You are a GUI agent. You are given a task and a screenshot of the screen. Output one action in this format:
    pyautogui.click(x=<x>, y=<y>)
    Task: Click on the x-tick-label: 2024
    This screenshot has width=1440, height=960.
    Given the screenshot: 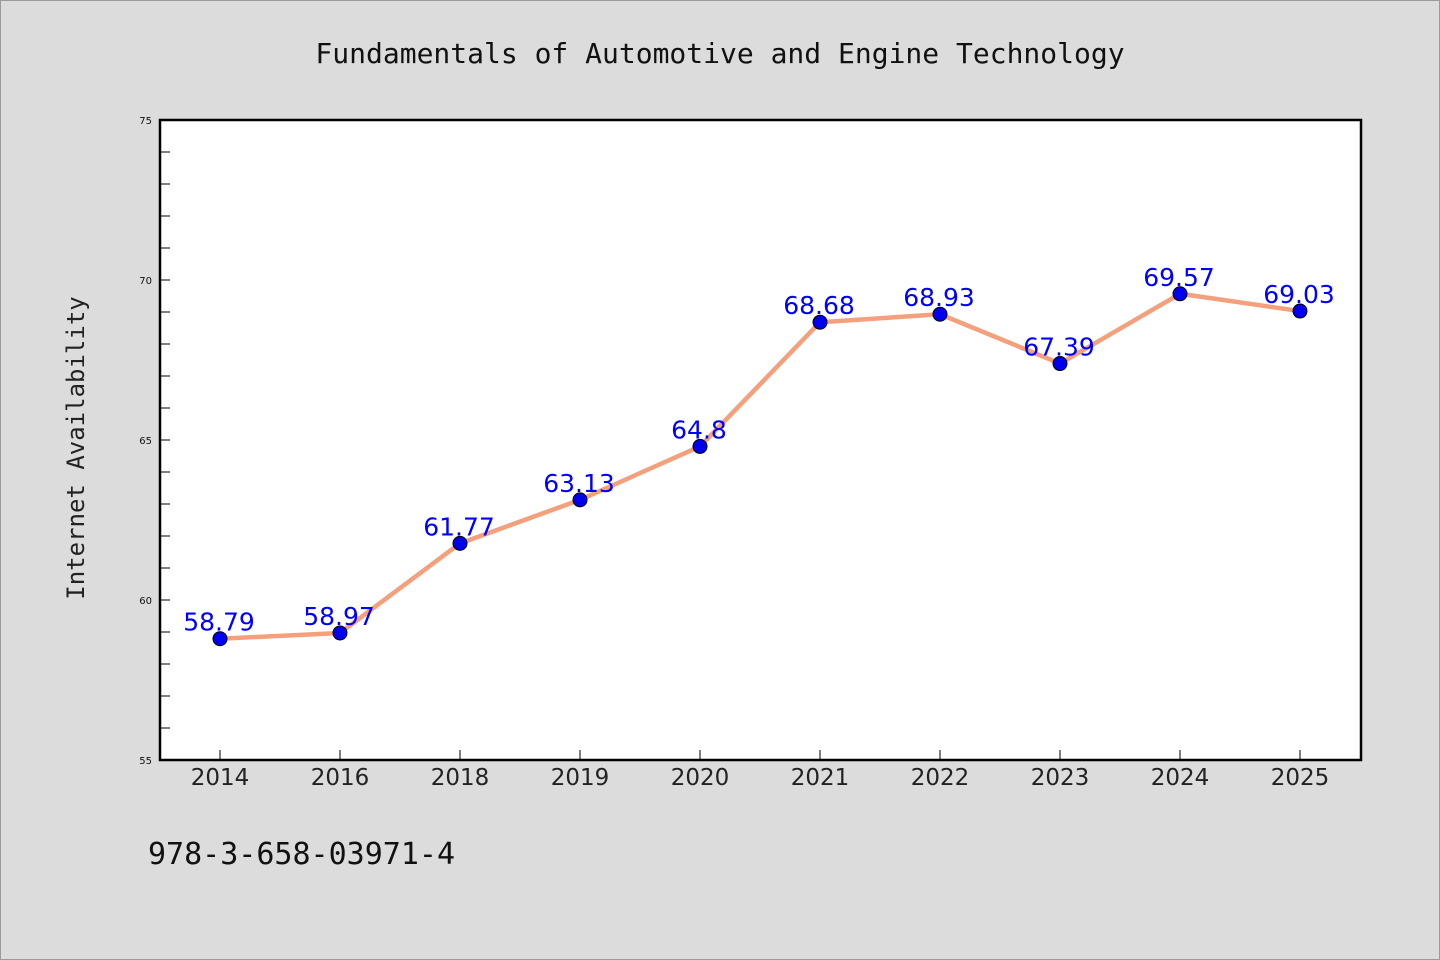 What is the action you would take?
    pyautogui.click(x=1180, y=778)
    